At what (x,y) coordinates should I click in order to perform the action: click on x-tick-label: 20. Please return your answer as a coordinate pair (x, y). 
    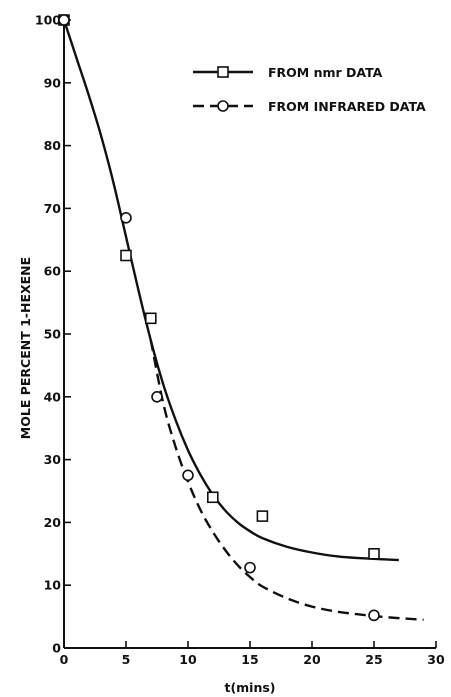
    Looking at the image, I should click on (312, 659).